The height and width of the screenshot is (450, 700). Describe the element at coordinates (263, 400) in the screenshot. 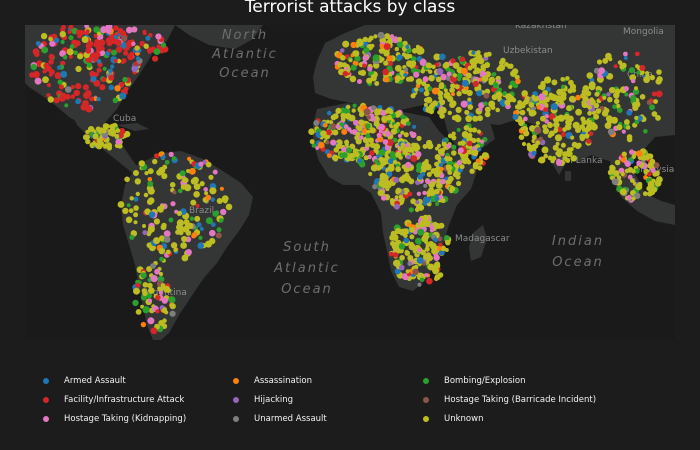

I see `legend-item: Hijacking` at that location.